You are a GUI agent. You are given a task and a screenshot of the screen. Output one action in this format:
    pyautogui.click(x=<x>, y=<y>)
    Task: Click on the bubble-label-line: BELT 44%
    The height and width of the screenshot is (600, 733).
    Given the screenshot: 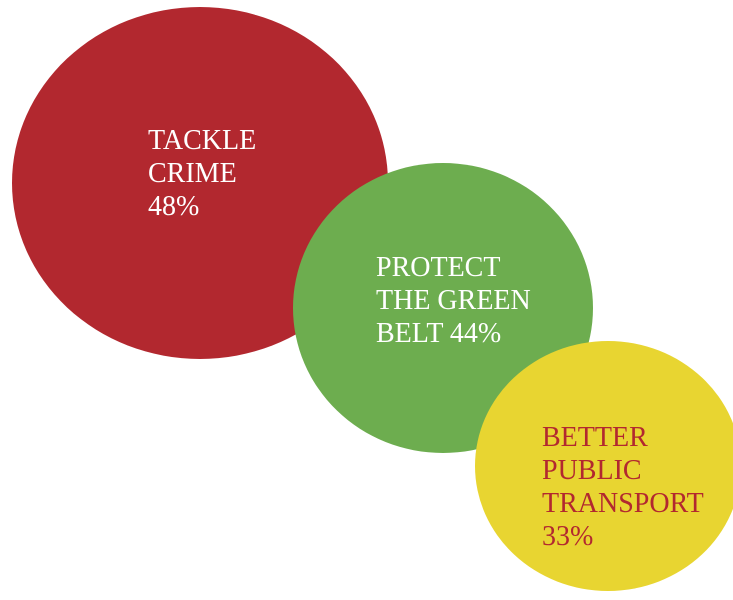 What is the action you would take?
    pyautogui.click(x=438, y=333)
    